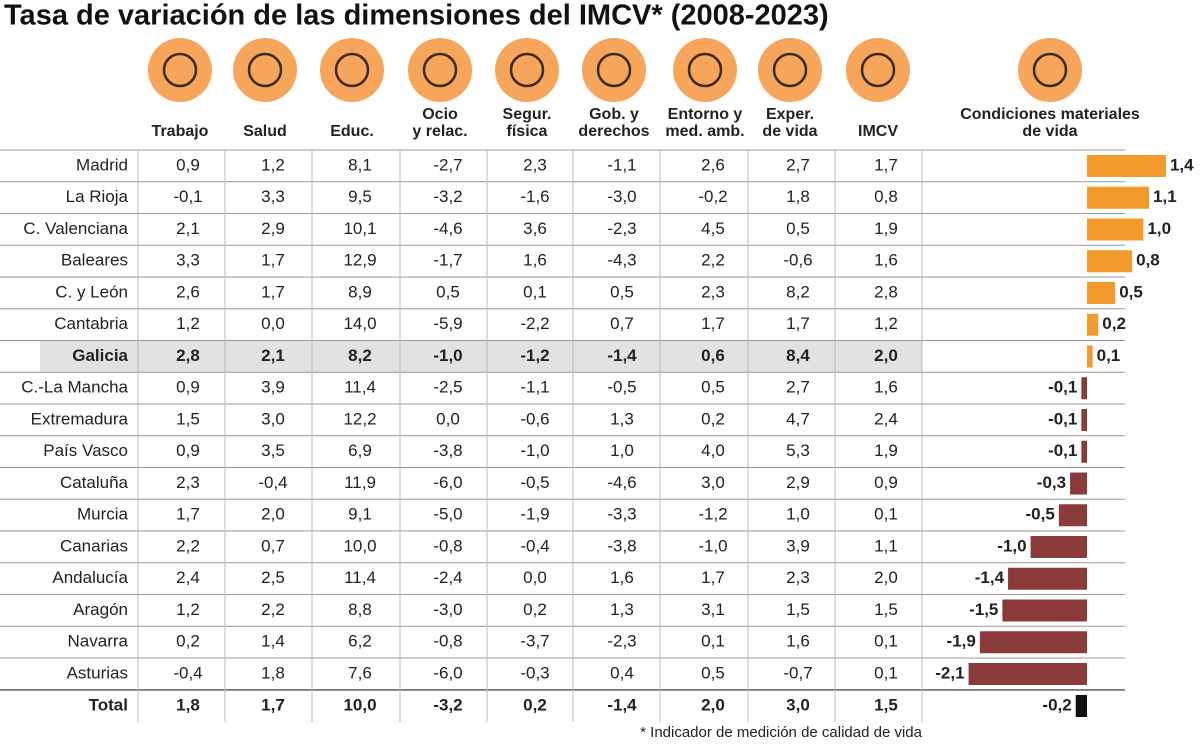  I want to click on region-name: Canarias, so click(94, 545).